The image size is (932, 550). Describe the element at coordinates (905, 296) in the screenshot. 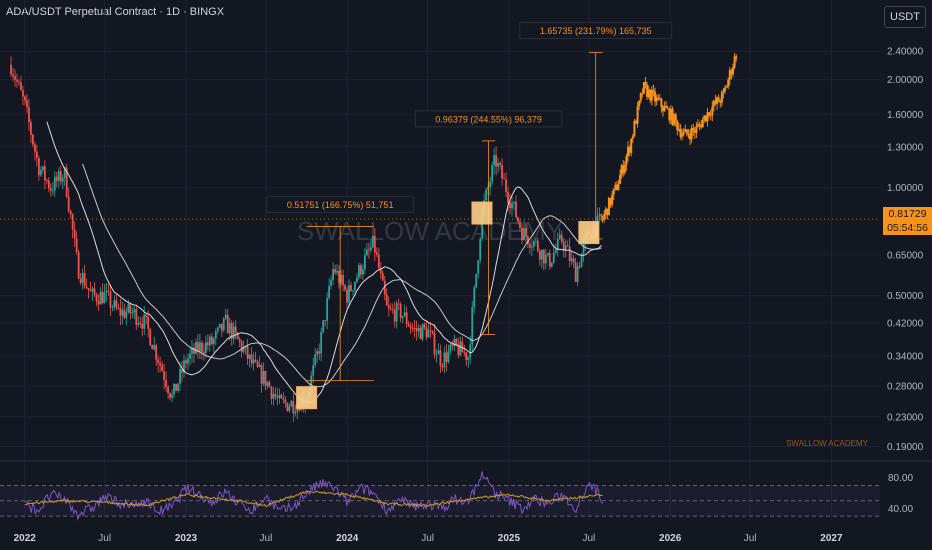

I see `price-tick-label: 0.50000` at that location.